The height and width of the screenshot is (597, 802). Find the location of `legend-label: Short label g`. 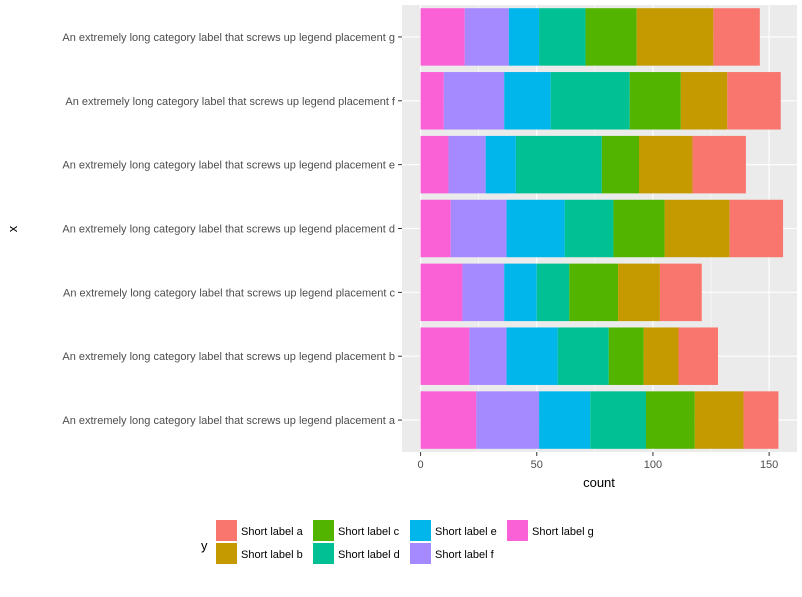

legend-label: Short label g is located at coordinates (563, 532).